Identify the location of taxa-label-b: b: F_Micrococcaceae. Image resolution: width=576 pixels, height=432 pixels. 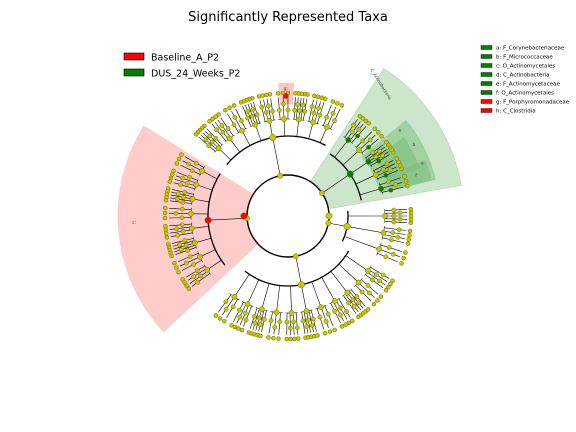
(524, 58).